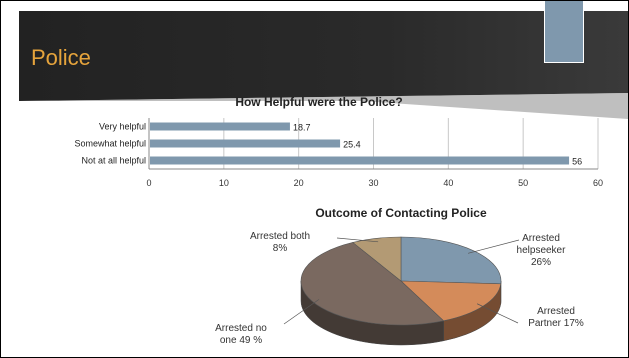  Describe the element at coordinates (401, 213) in the screenshot. I see `pie-chart-title: Outcome of Contacting Police` at that location.